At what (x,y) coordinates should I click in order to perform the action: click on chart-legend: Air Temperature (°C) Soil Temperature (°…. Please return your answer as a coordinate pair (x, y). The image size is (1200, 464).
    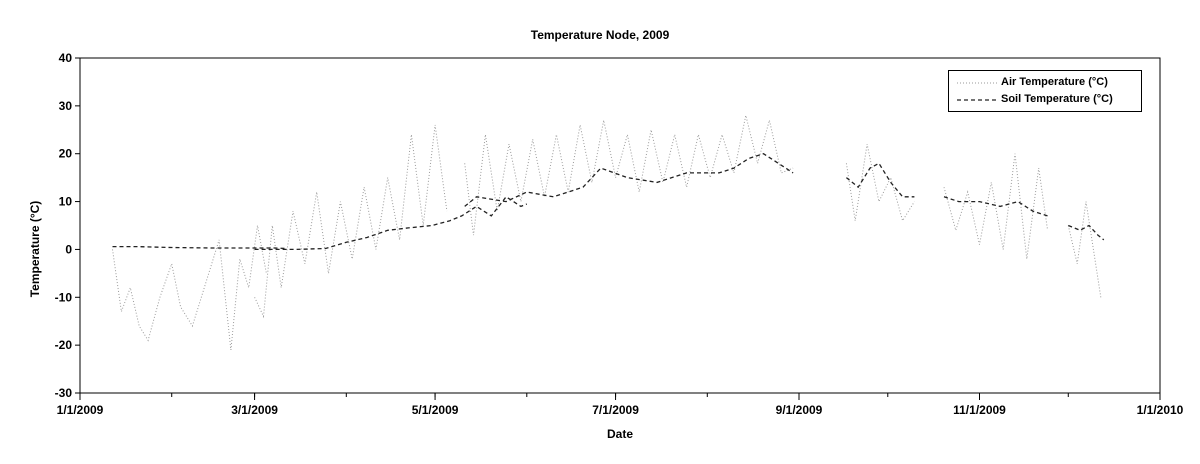
    Looking at the image, I should click on (1045, 91).